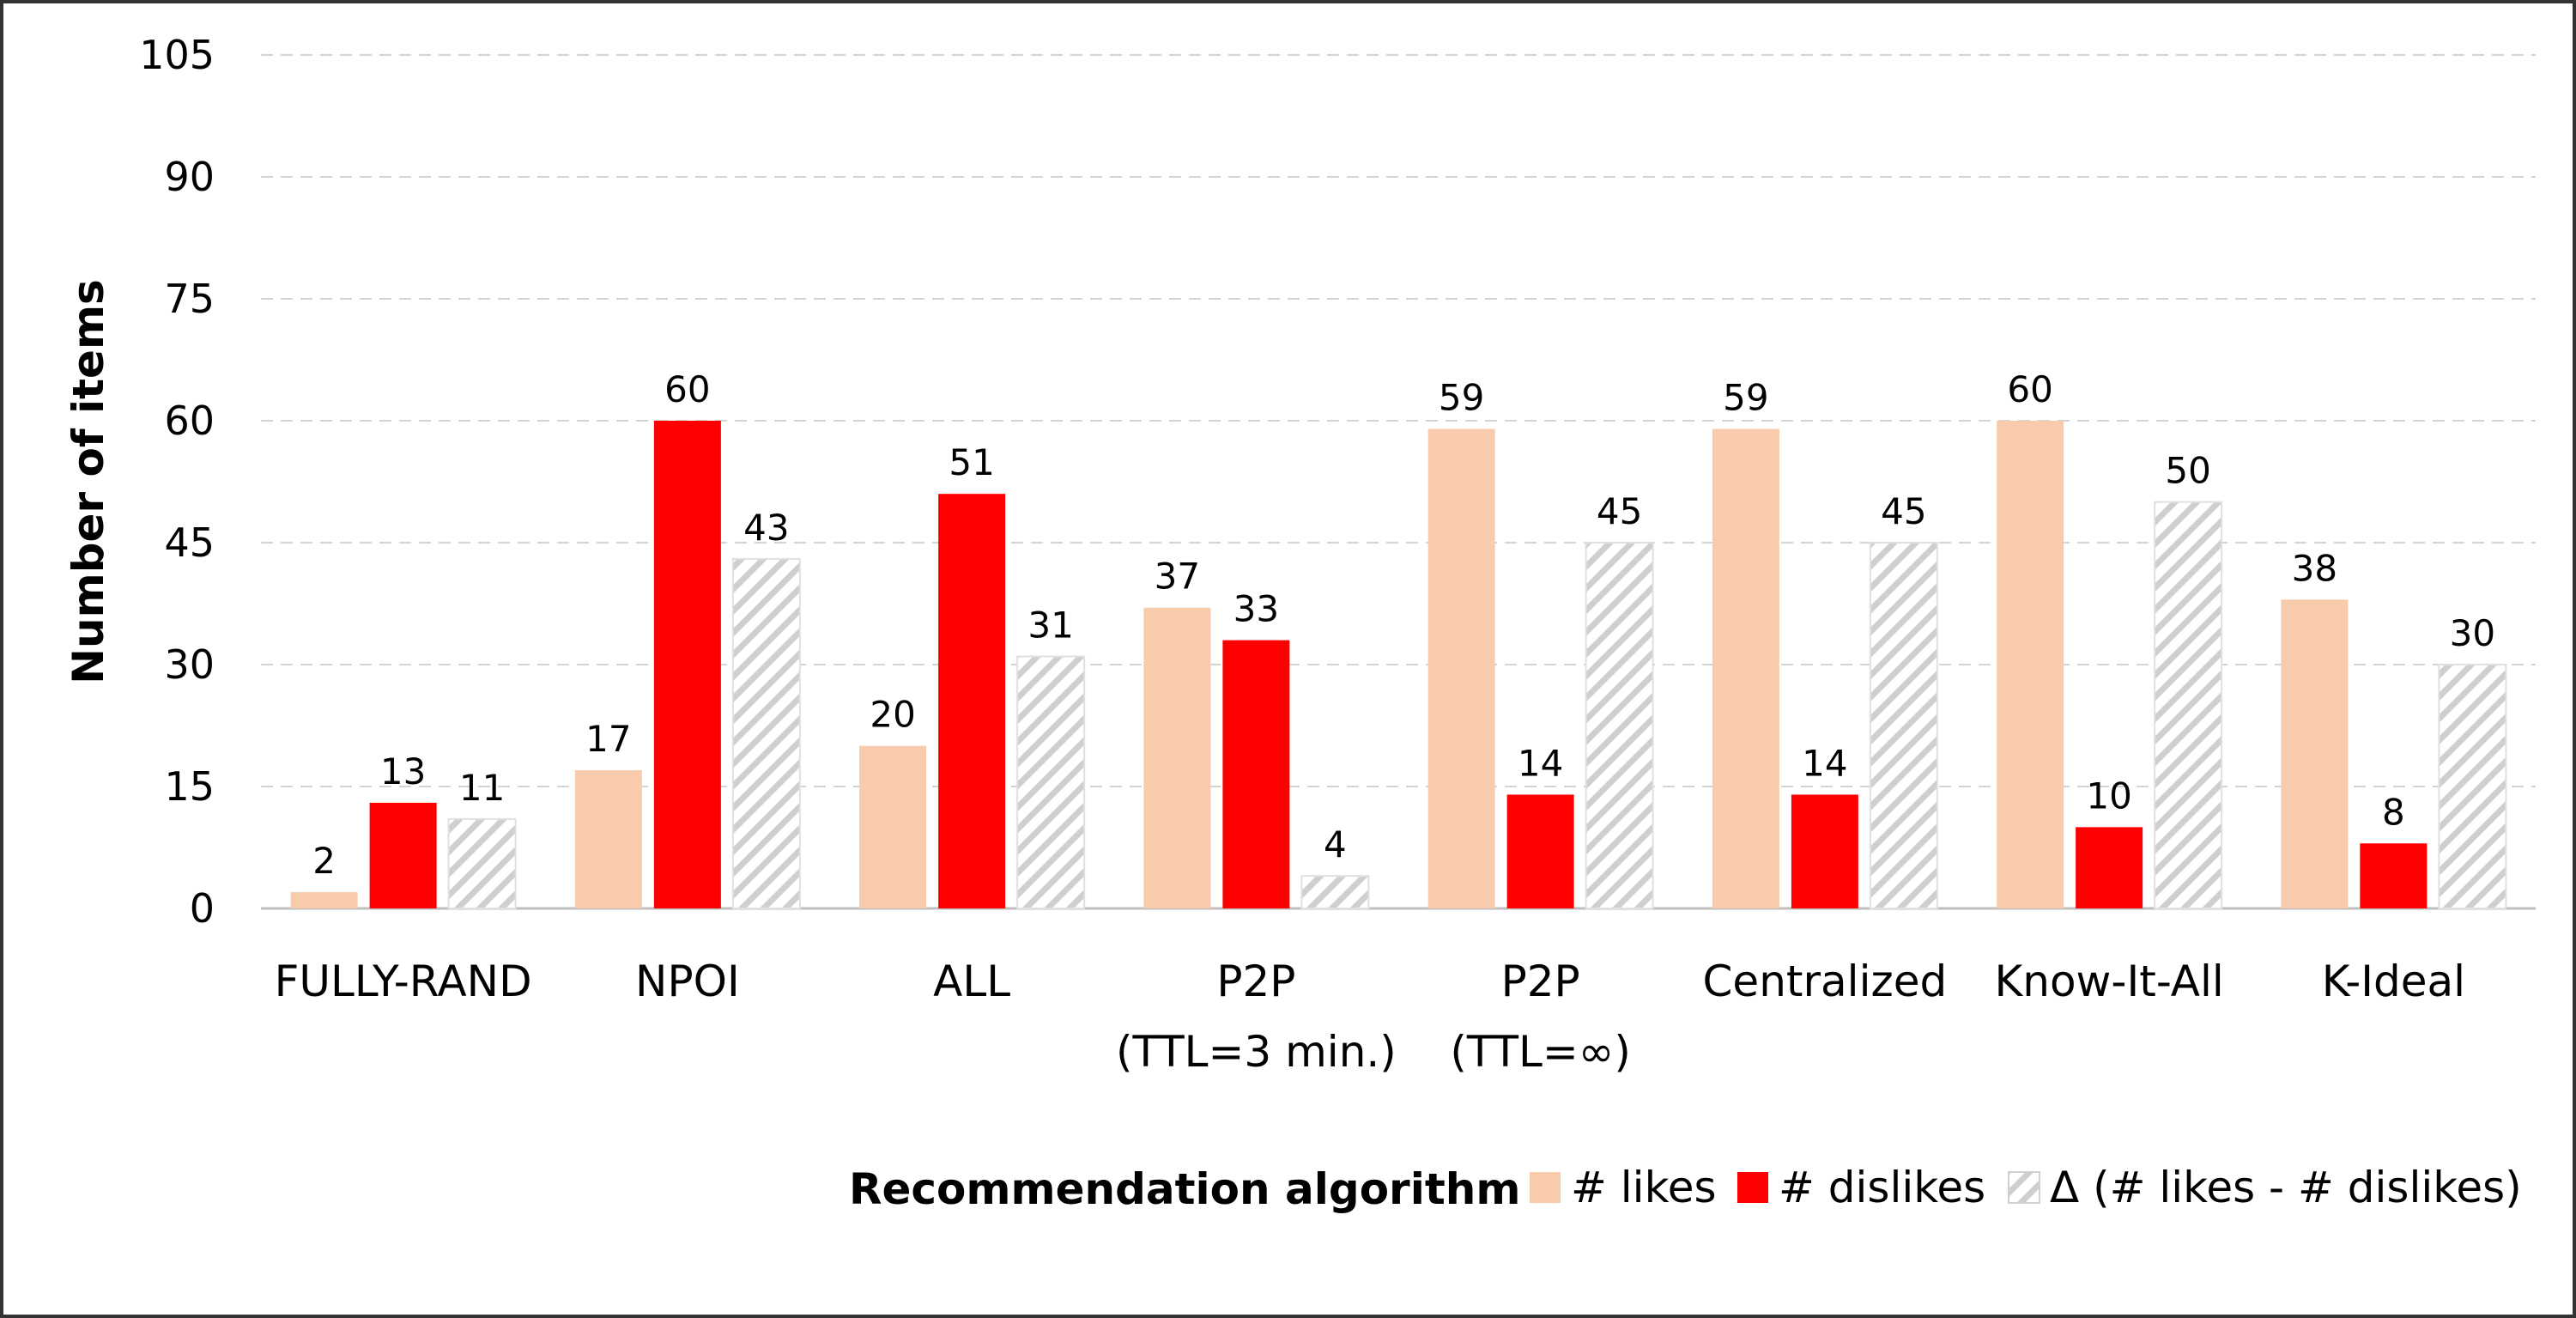  I want to click on data-label: 4, so click(1335, 844).